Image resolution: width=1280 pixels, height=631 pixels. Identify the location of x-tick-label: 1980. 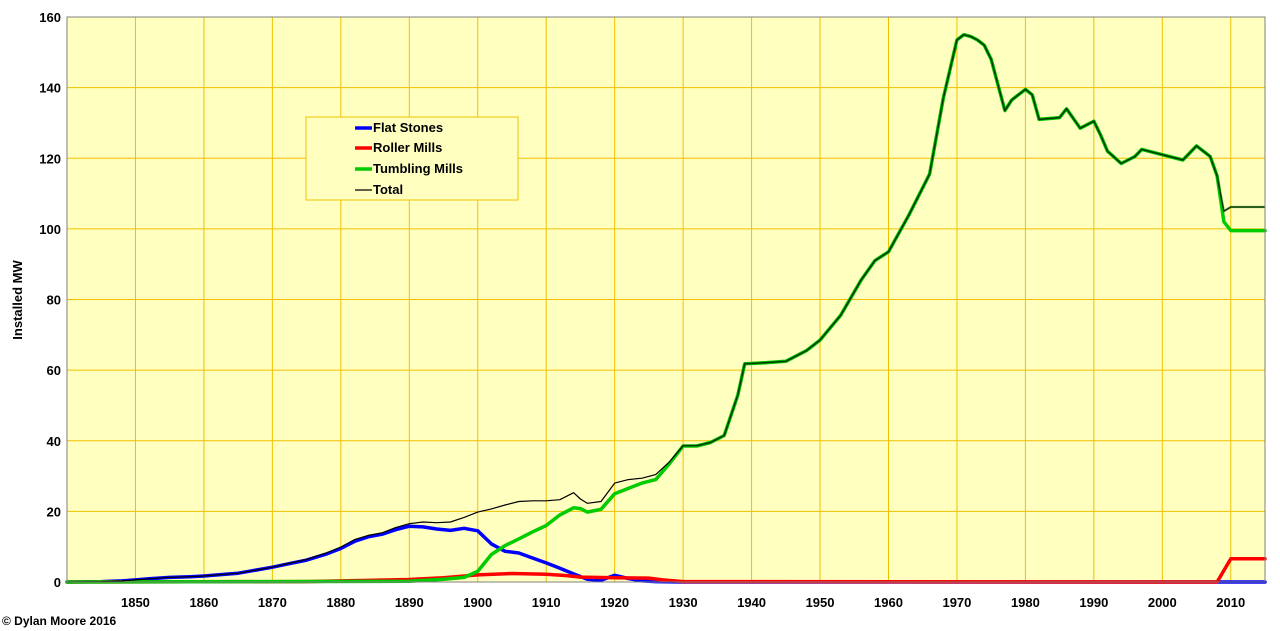
(1025, 602).